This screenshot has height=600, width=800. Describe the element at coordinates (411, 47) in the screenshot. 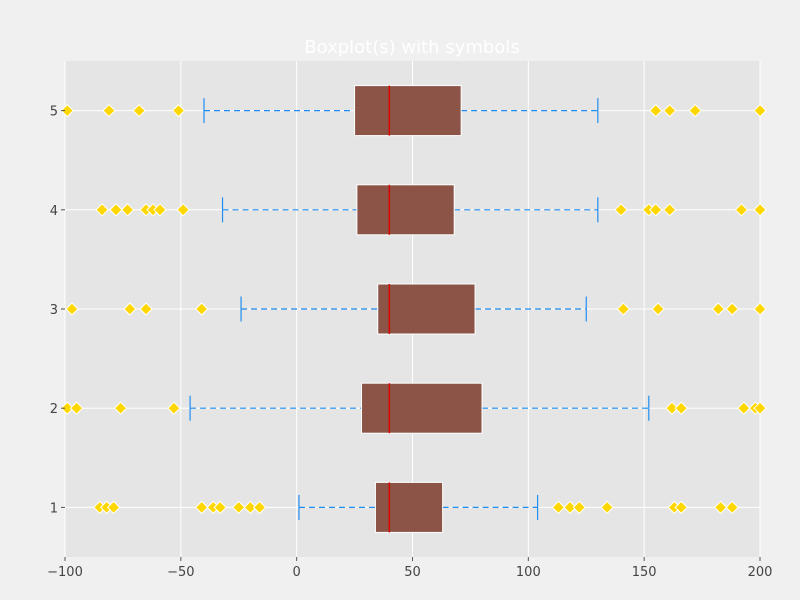

I see `chart-title: Boxplot(s) with symbols` at that location.